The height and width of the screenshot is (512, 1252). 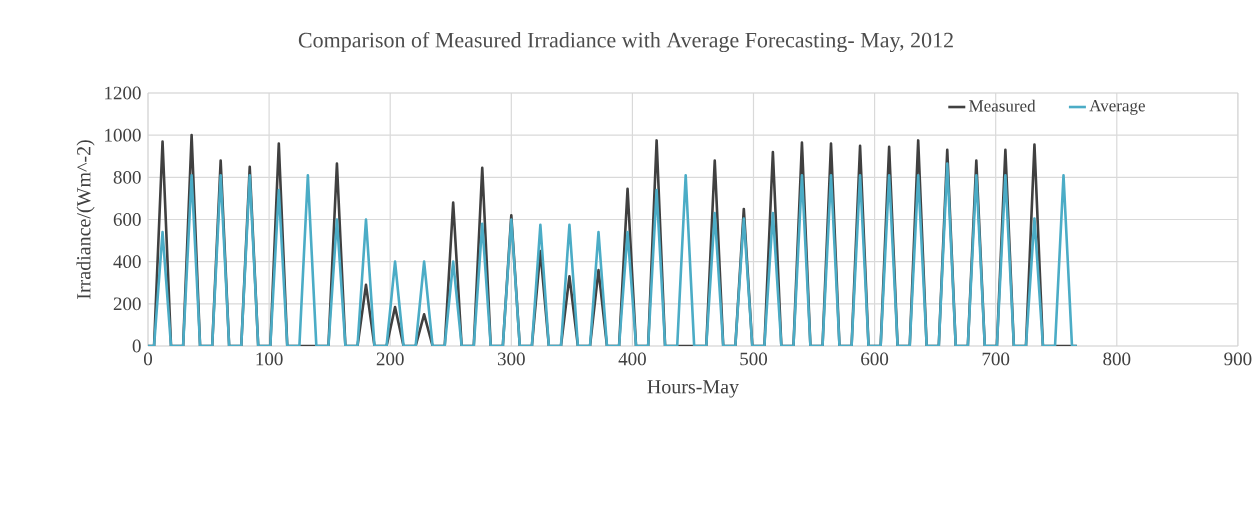 I want to click on legend-label: Measured, so click(x=1002, y=105).